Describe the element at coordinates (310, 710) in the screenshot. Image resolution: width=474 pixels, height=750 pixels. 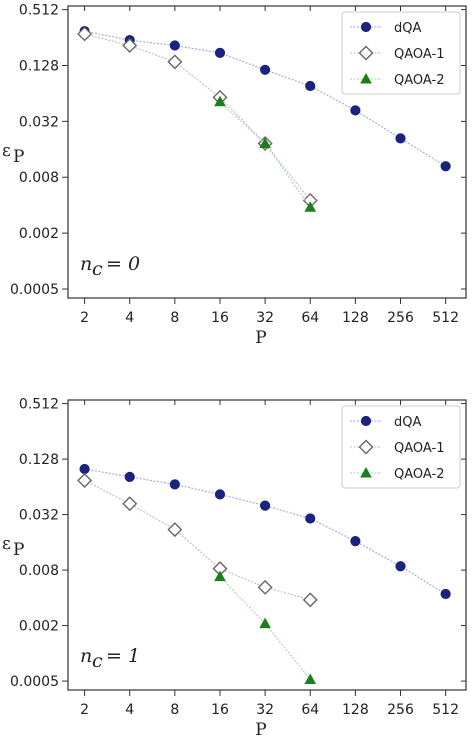
I see `x-tick-label: 64` at that location.